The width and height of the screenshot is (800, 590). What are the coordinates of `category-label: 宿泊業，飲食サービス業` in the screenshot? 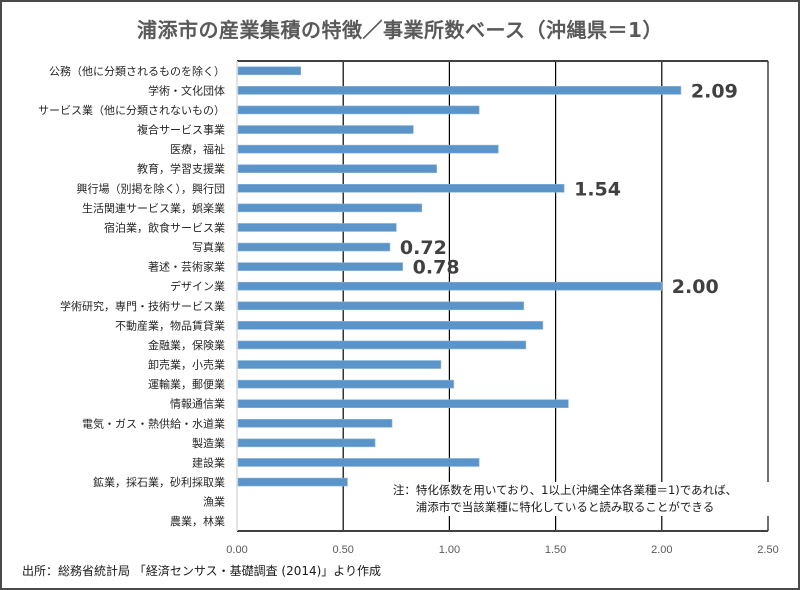 It's located at (164, 227).